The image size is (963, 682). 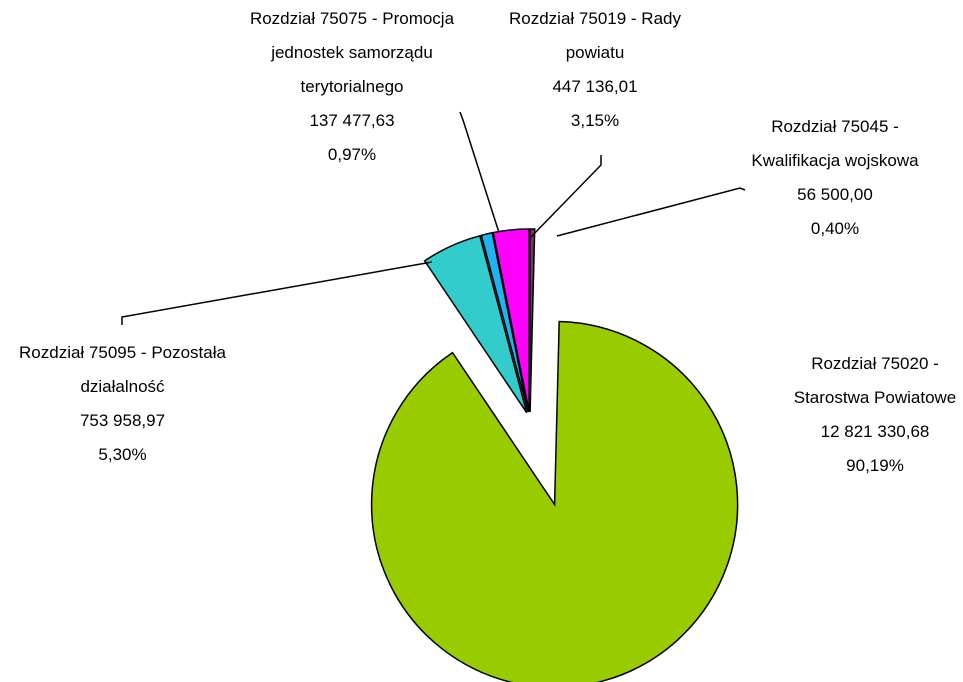 I want to click on category-label: Rozdział 75020 - Starostwa Powiatowe, so click(x=875, y=380).